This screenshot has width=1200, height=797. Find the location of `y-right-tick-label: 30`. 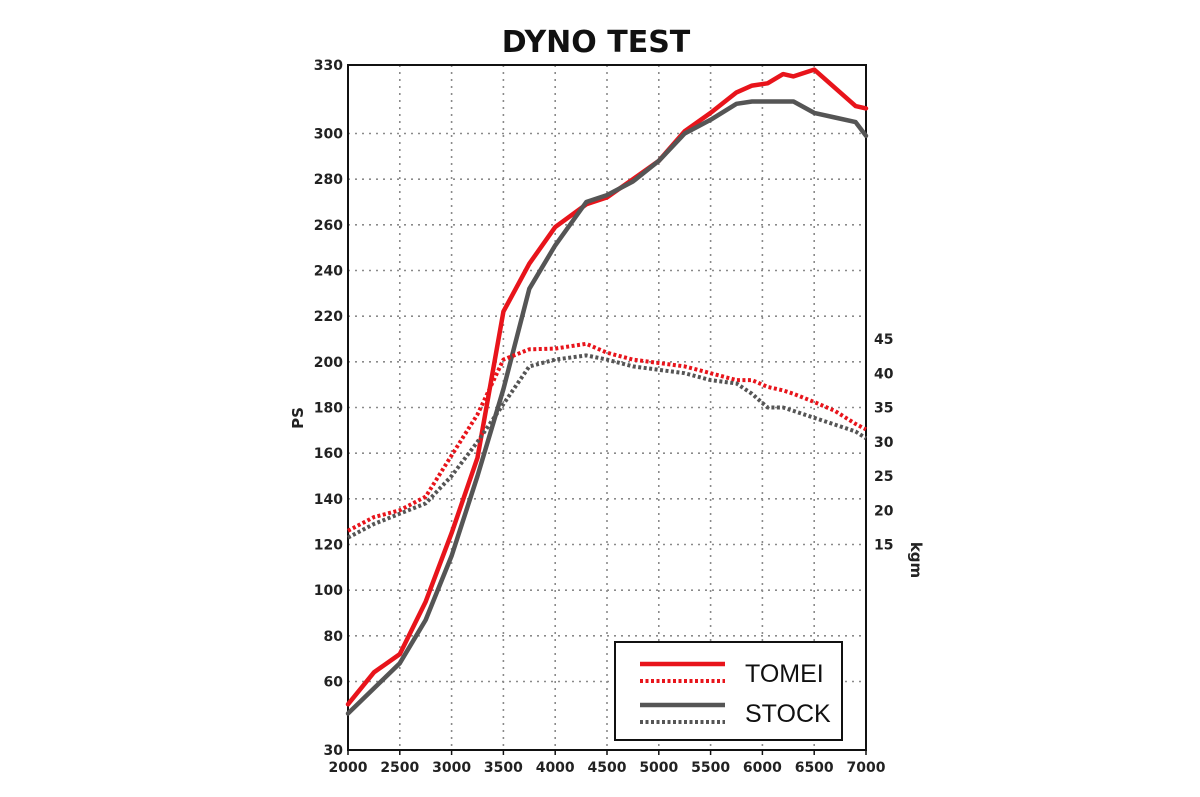

y-right-tick-label: 30 is located at coordinates (884, 443).